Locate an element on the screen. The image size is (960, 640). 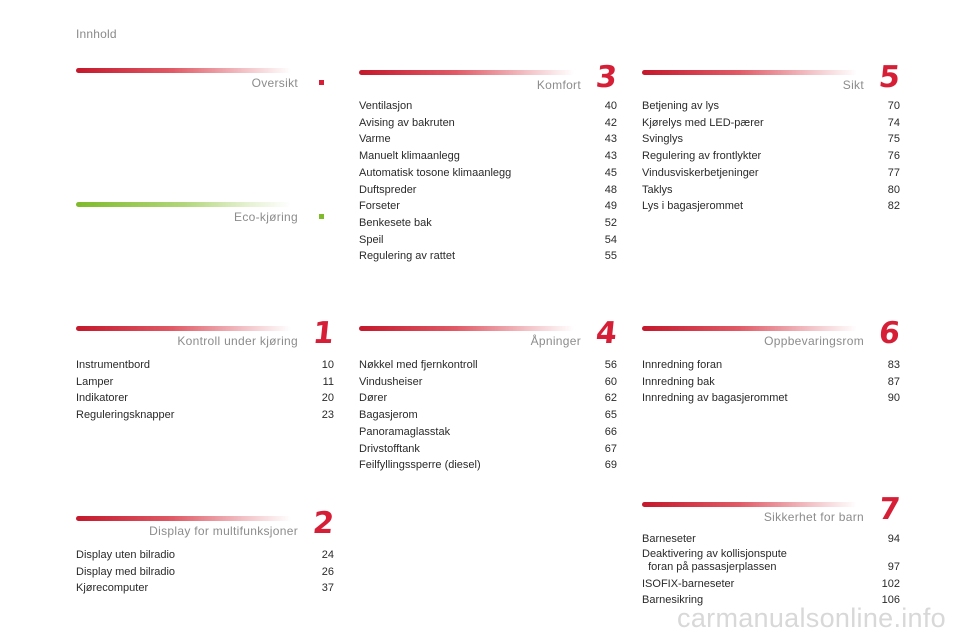
toc-entry-page: 90 is located at coordinates (893, 398).